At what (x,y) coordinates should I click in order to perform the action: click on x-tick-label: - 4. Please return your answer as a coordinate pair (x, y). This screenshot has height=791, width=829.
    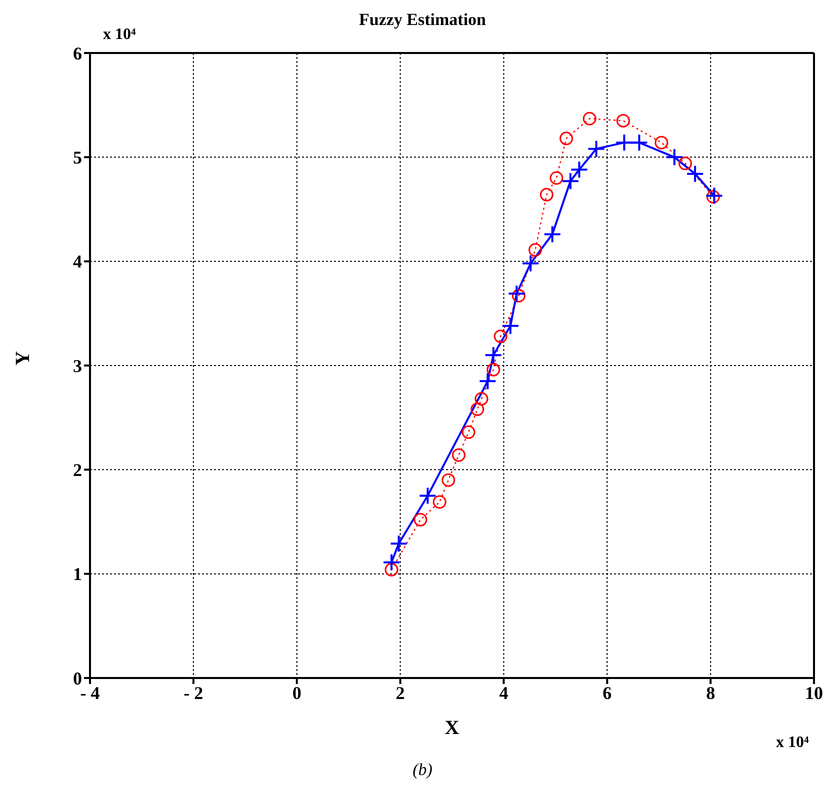
    Looking at the image, I should click on (90, 692).